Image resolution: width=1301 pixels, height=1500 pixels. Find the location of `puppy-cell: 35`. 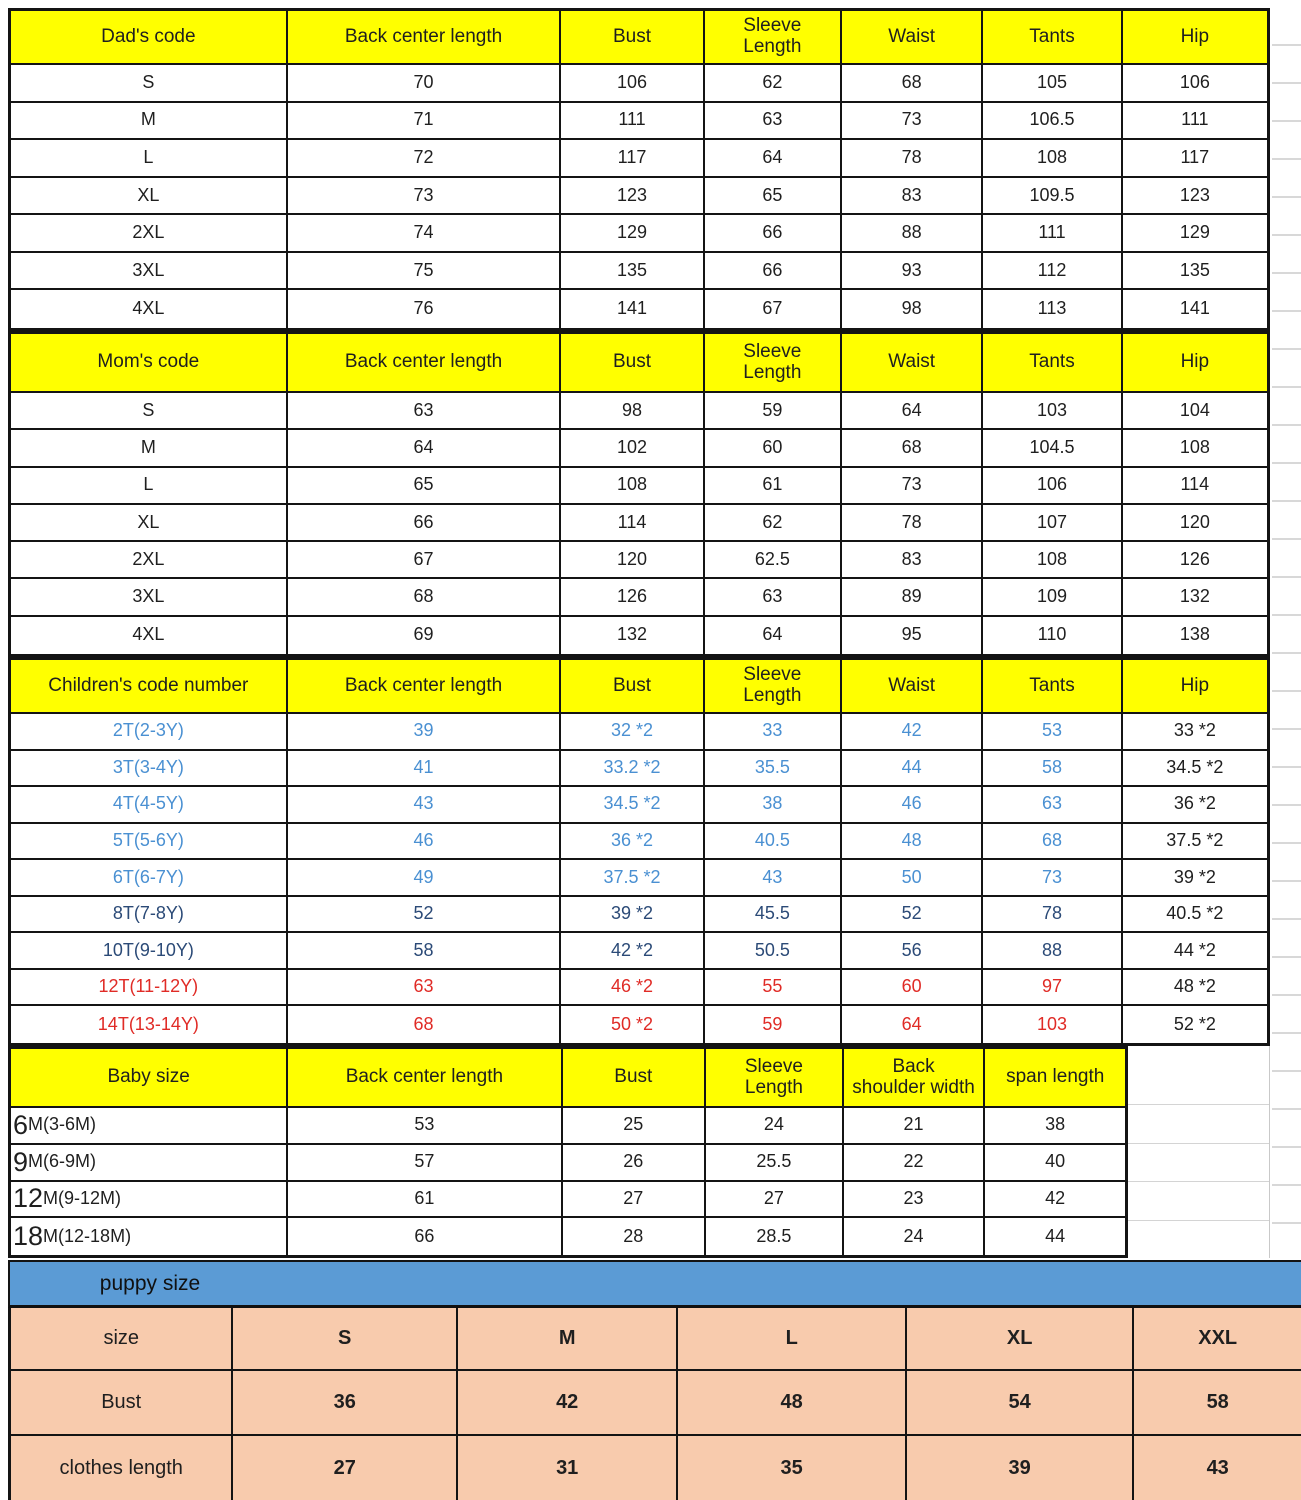

puppy-cell: 35 is located at coordinates (792, 1468).